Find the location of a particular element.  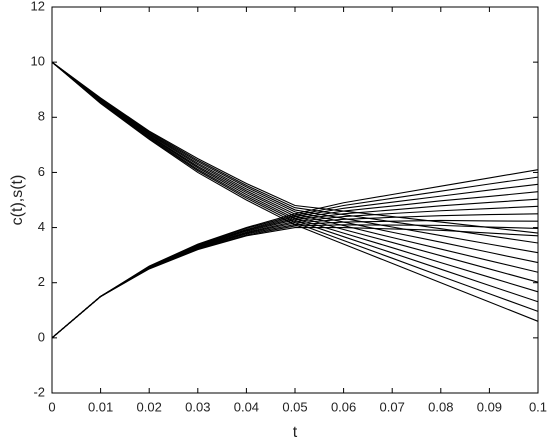

x-tick-label: 0.1 is located at coordinates (538, 406).